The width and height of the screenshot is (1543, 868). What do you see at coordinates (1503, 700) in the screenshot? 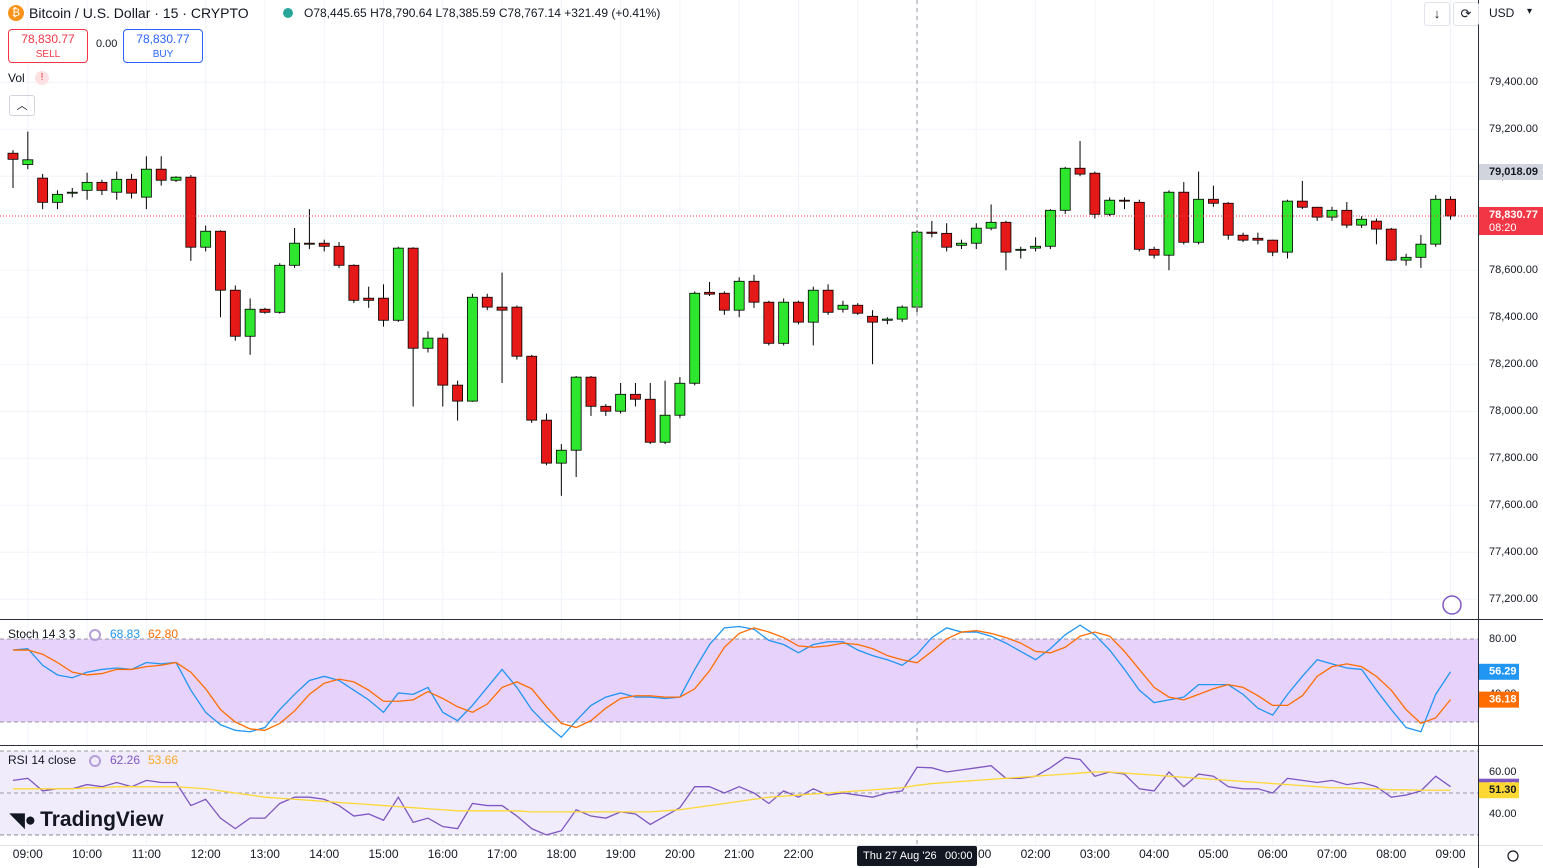
I see `last-value-label: 36.18` at bounding box center [1503, 700].